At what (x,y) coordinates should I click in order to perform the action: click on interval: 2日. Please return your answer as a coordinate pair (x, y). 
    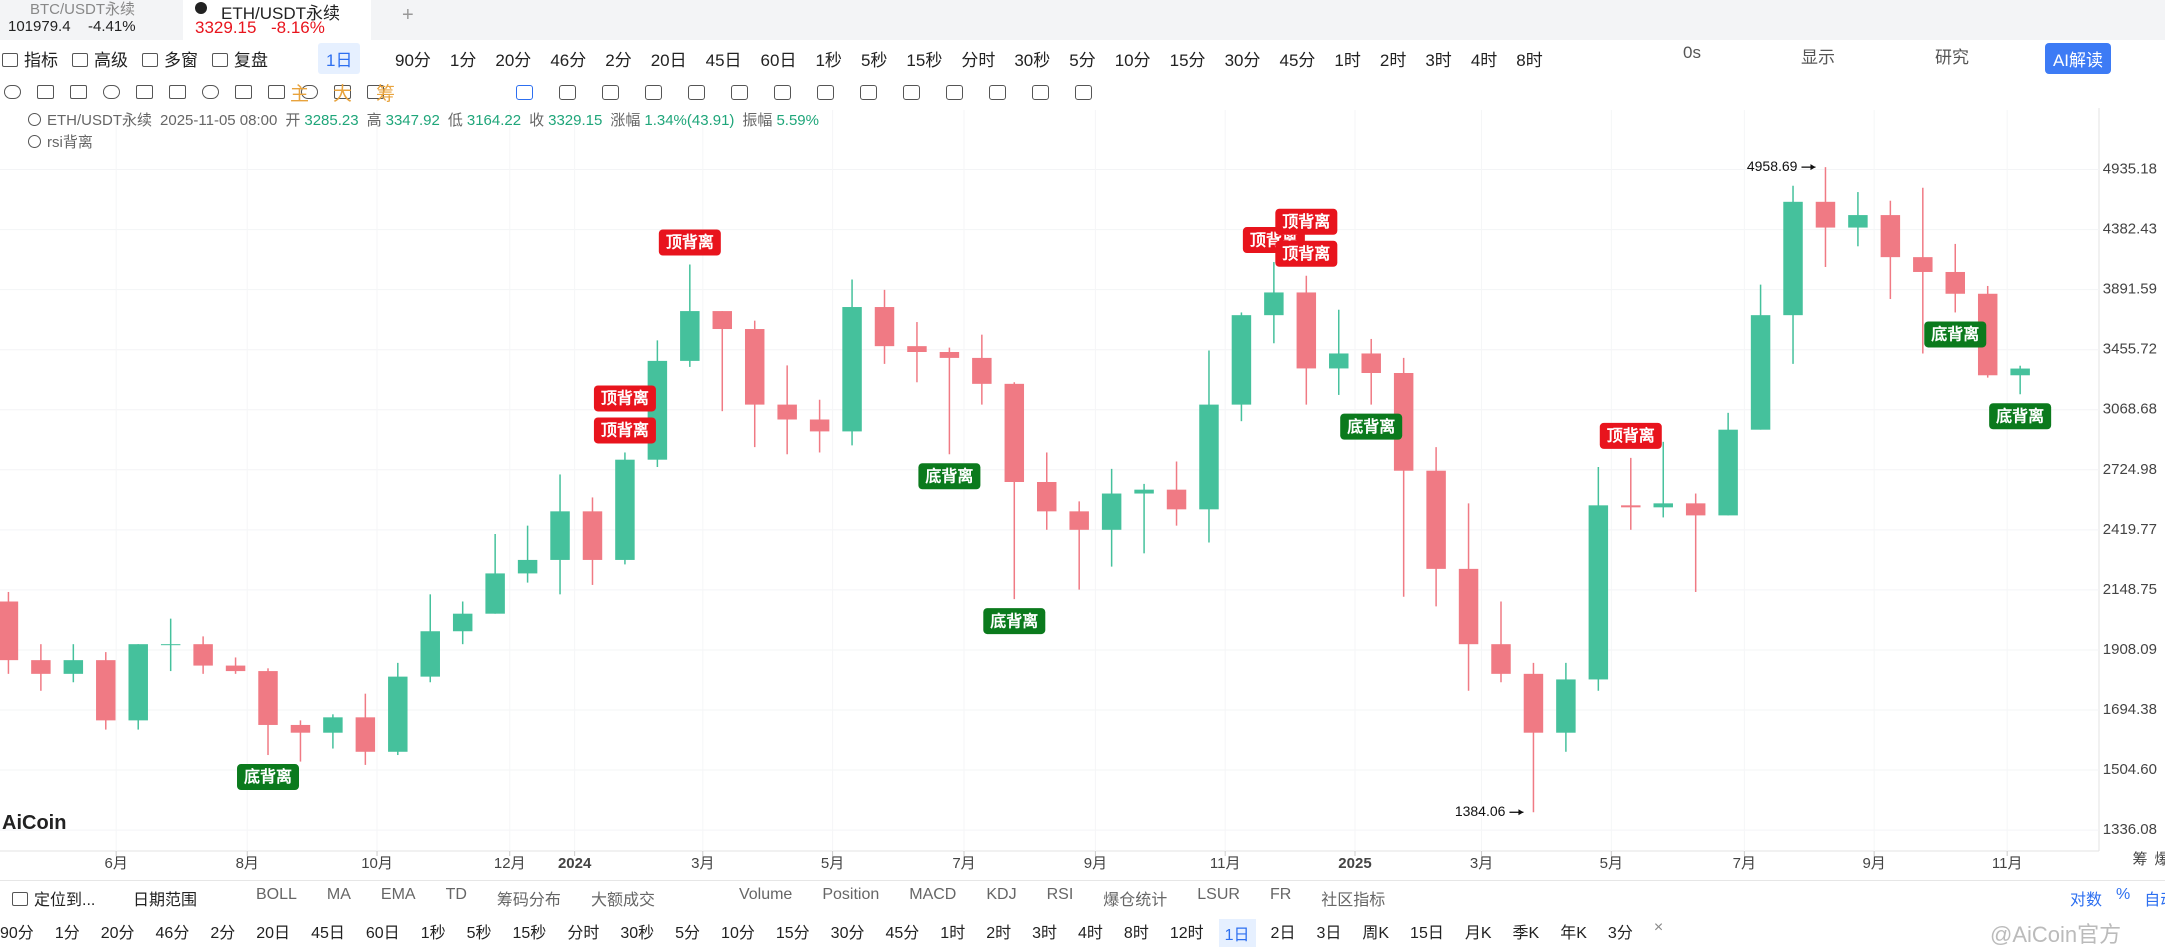
    Looking at the image, I should click on (1283, 933).